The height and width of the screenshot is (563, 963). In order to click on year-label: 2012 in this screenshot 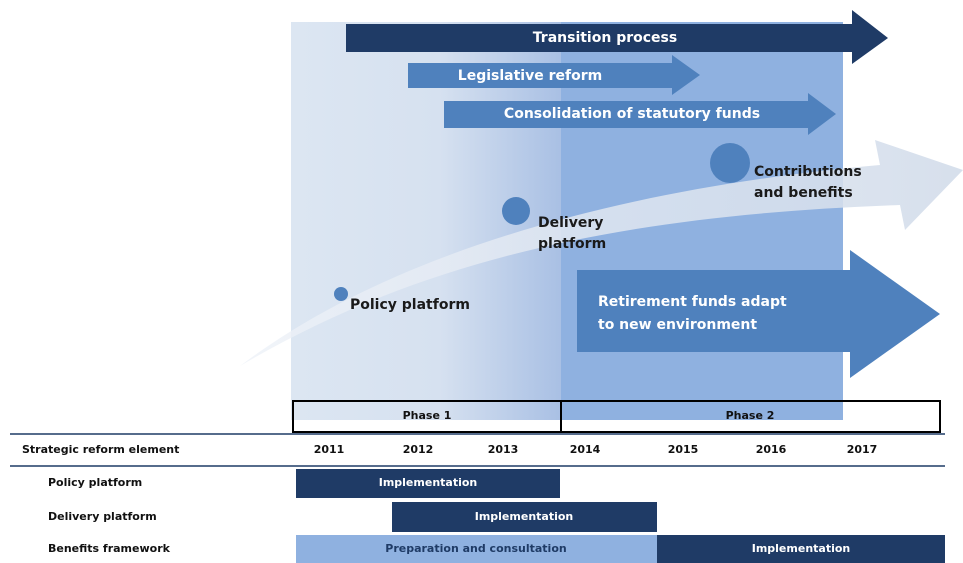, I will do `click(418, 449)`.